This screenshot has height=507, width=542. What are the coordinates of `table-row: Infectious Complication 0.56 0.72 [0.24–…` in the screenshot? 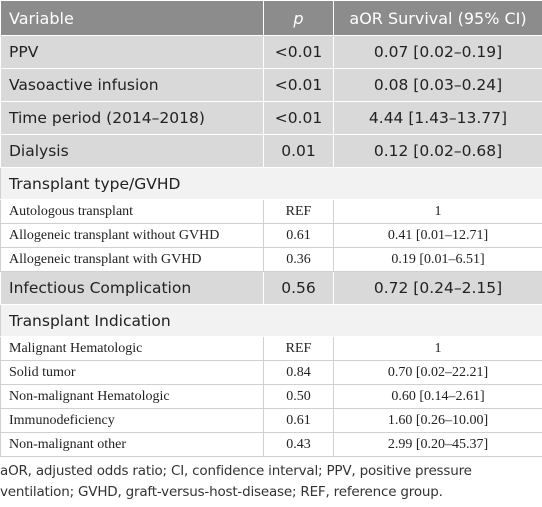 It's located at (271, 288).